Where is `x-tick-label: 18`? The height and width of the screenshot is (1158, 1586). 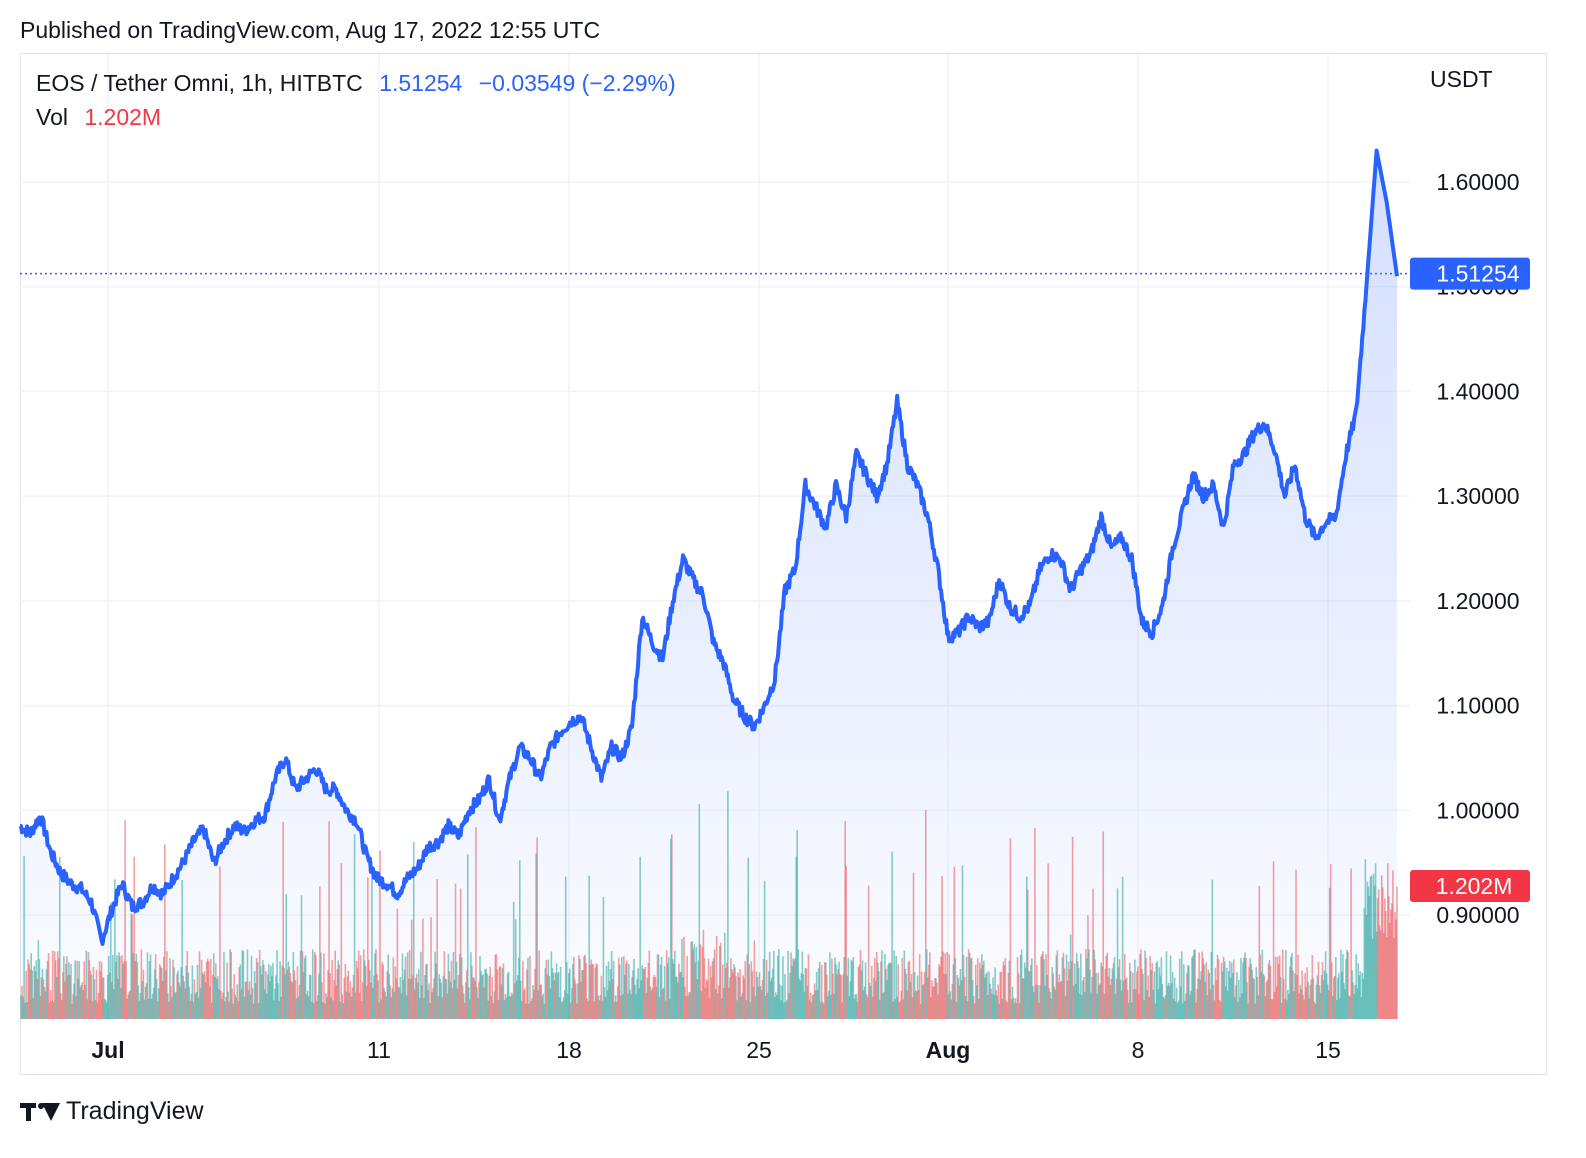
x-tick-label: 18 is located at coordinates (569, 1050).